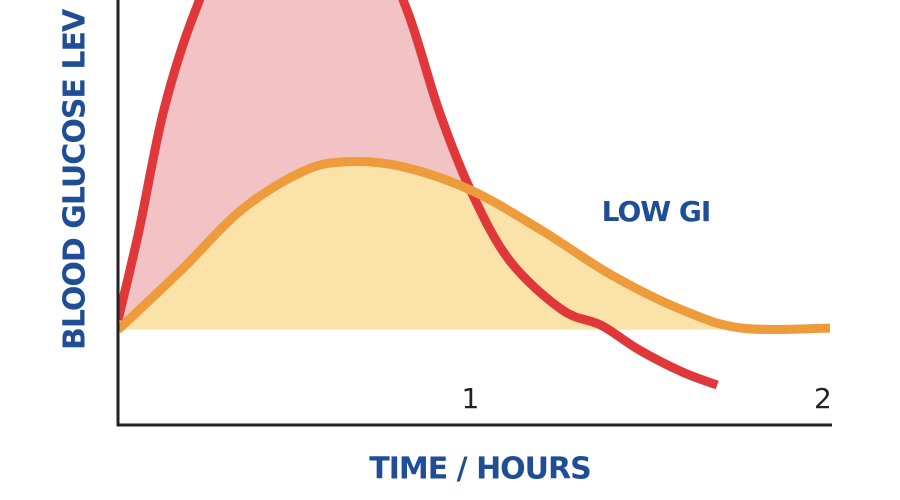  Describe the element at coordinates (75, 179) in the screenshot. I see `y-axis-label: BLOOD GLUCOSE LEV` at that location.